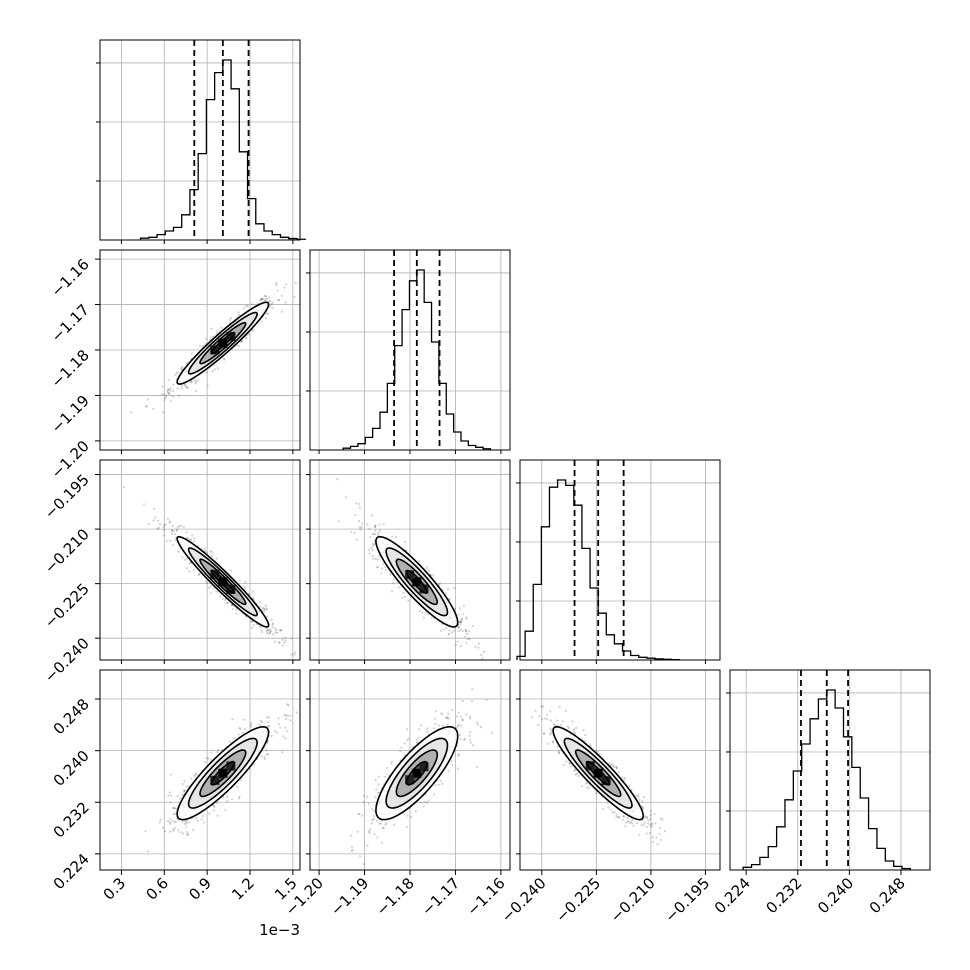 This screenshot has width=970, height=970. Describe the element at coordinates (732, 895) in the screenshot. I see `x-tick-label-3-0: 0.224` at that location.